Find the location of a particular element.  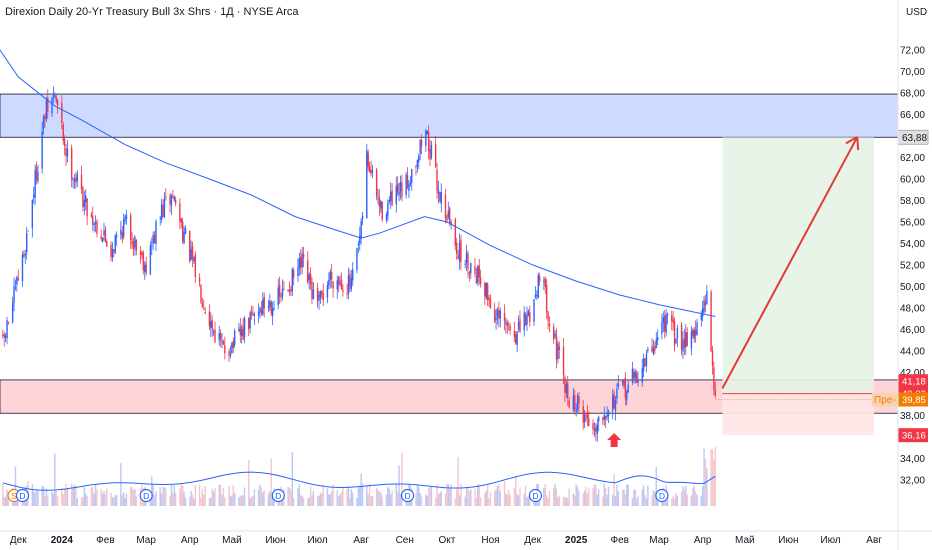

dividend-marker-label: D is located at coordinates (662, 496).